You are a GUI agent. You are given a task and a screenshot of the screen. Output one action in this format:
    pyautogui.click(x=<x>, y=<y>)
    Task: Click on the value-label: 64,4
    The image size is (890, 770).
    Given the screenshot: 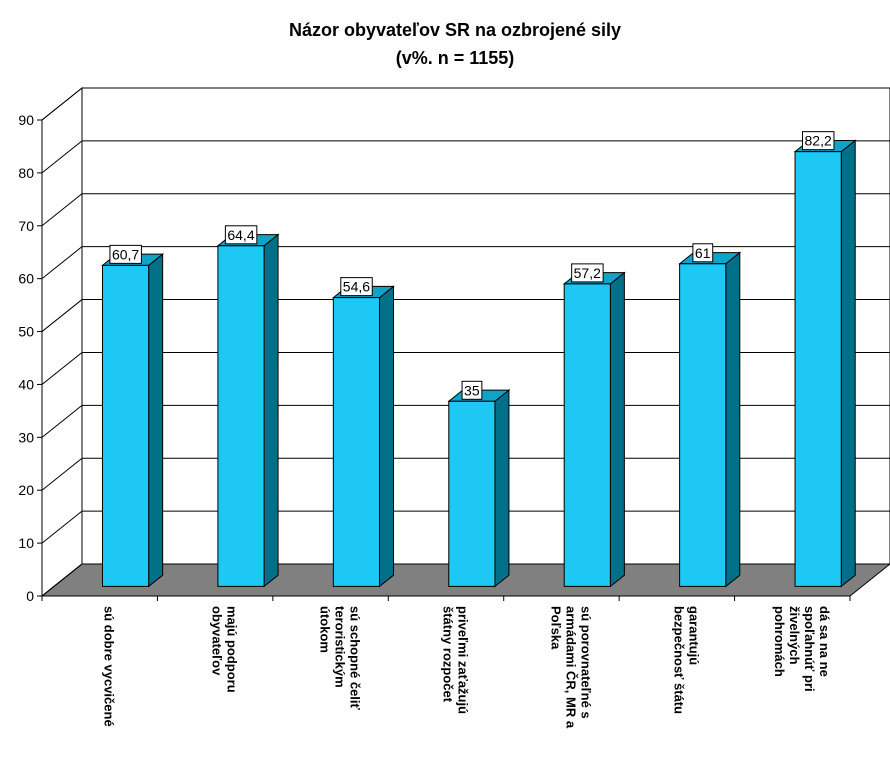 What is the action you would take?
    pyautogui.click(x=240, y=235)
    